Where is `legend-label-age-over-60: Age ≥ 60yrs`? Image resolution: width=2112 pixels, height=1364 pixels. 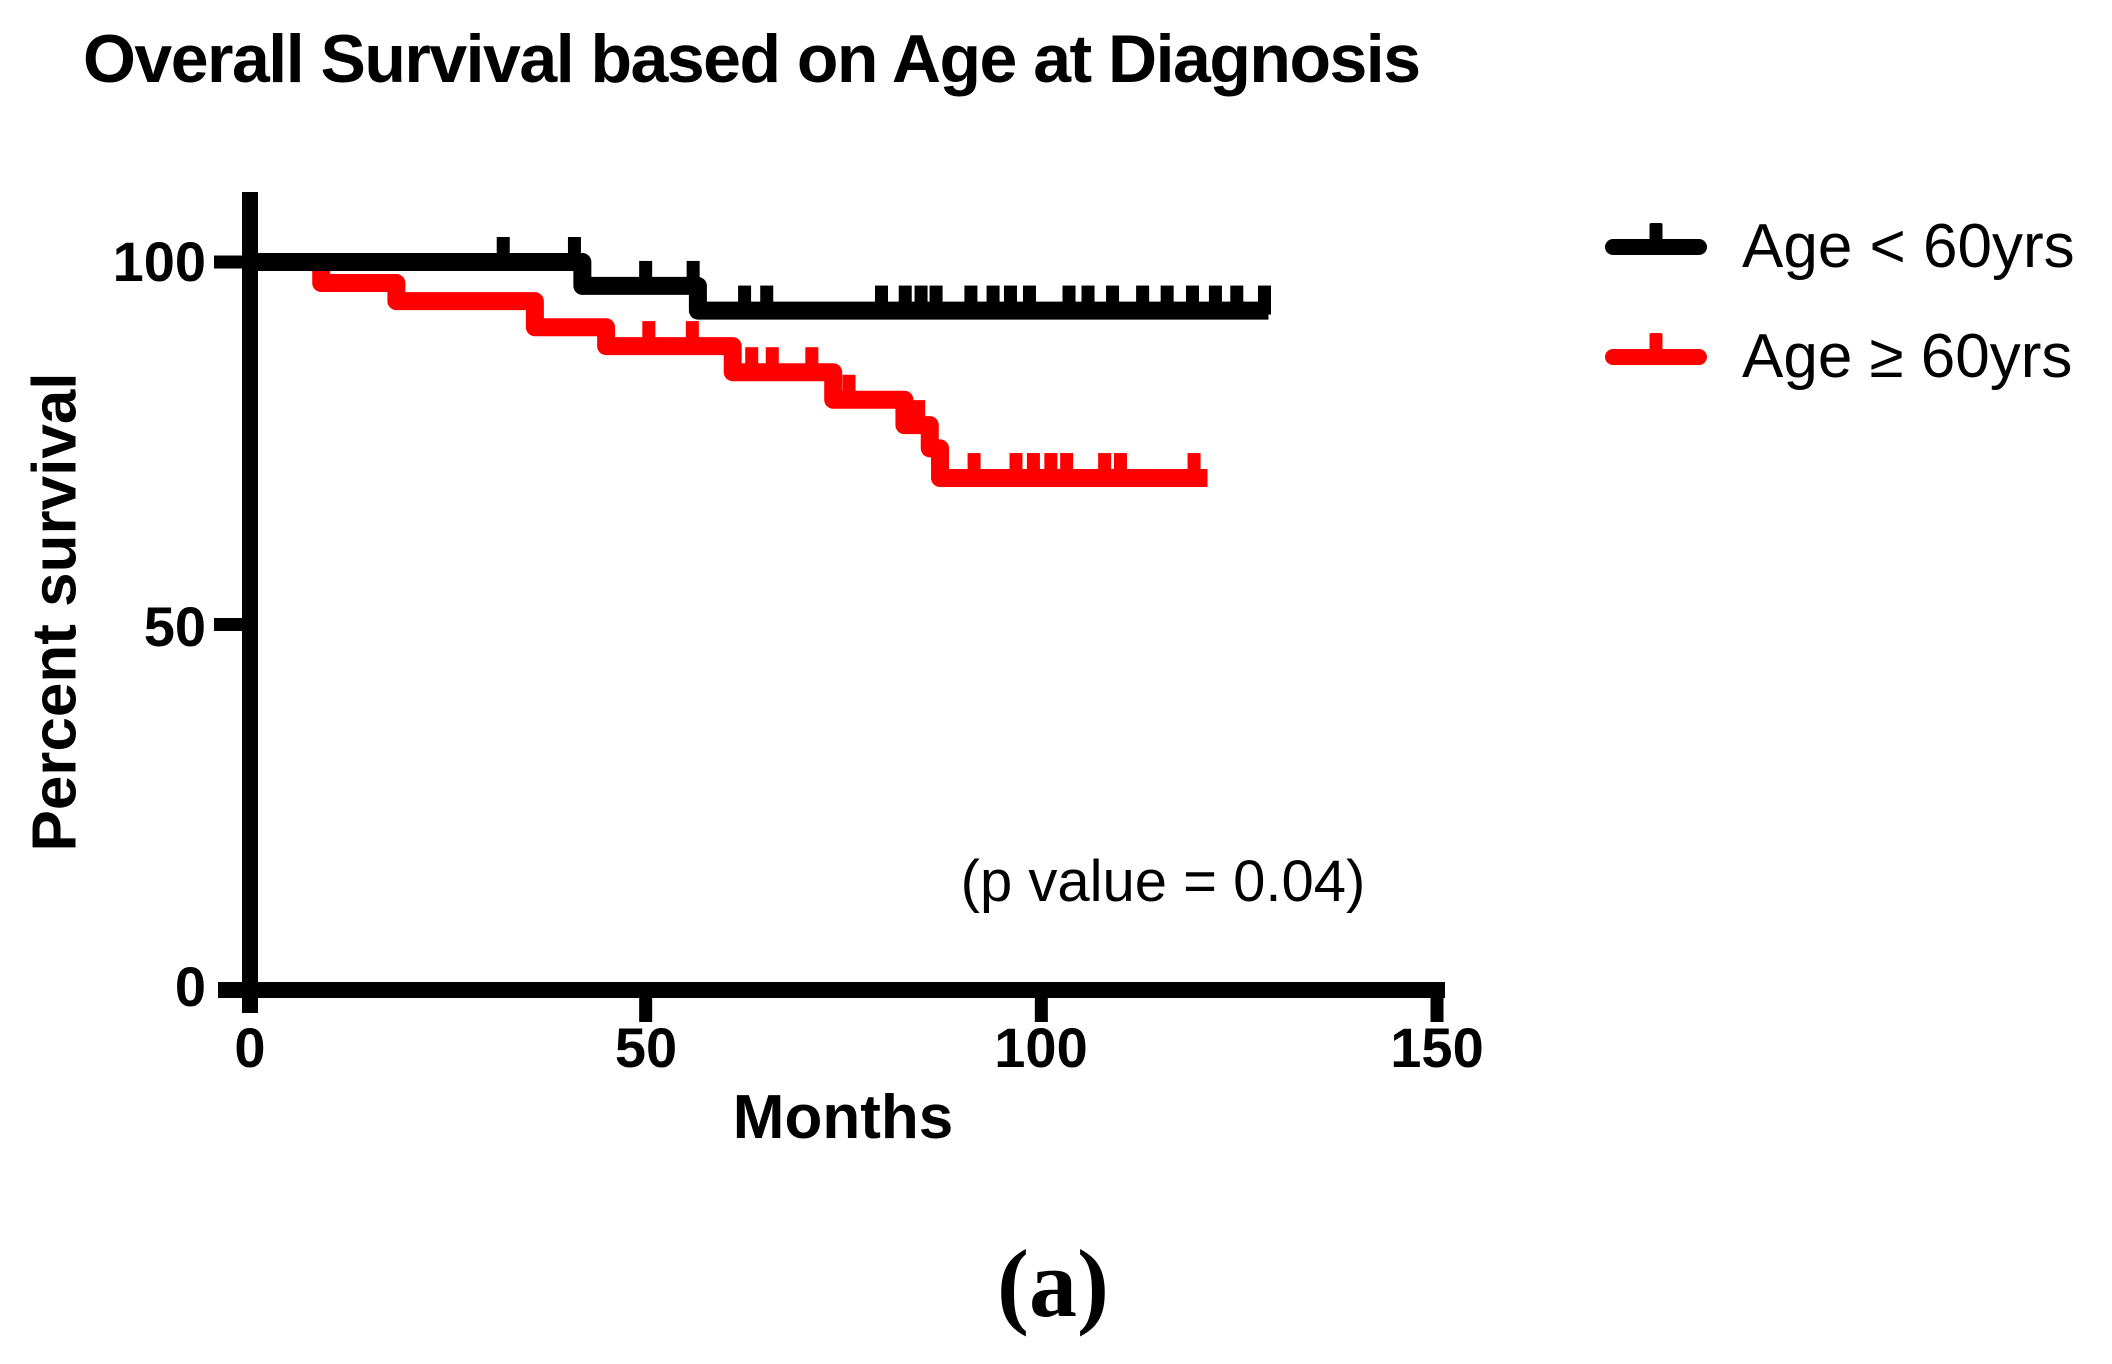 legend-label-age-over-60: Age ≥ 60yrs is located at coordinates (1907, 356).